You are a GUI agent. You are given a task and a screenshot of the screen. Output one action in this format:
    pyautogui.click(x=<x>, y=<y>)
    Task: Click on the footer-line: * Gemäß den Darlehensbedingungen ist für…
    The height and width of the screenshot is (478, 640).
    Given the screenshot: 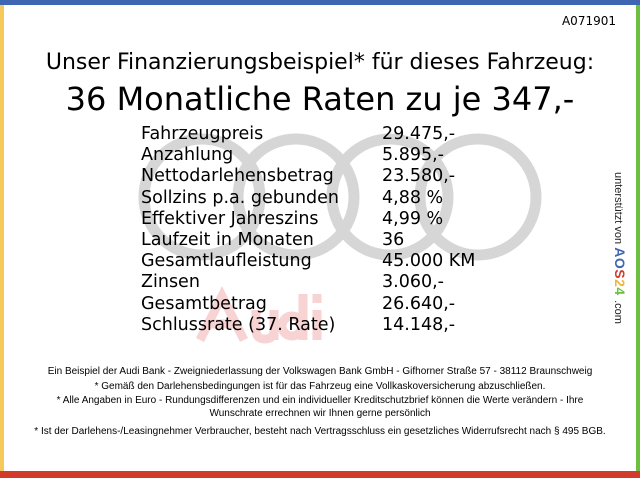 What is the action you would take?
    pyautogui.click(x=320, y=386)
    